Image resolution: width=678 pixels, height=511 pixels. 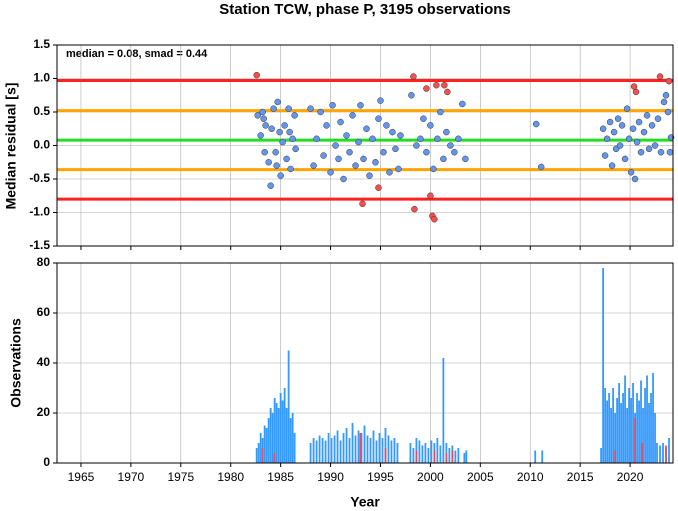 I want to click on y-tick-label: 0, so click(x=46, y=462).